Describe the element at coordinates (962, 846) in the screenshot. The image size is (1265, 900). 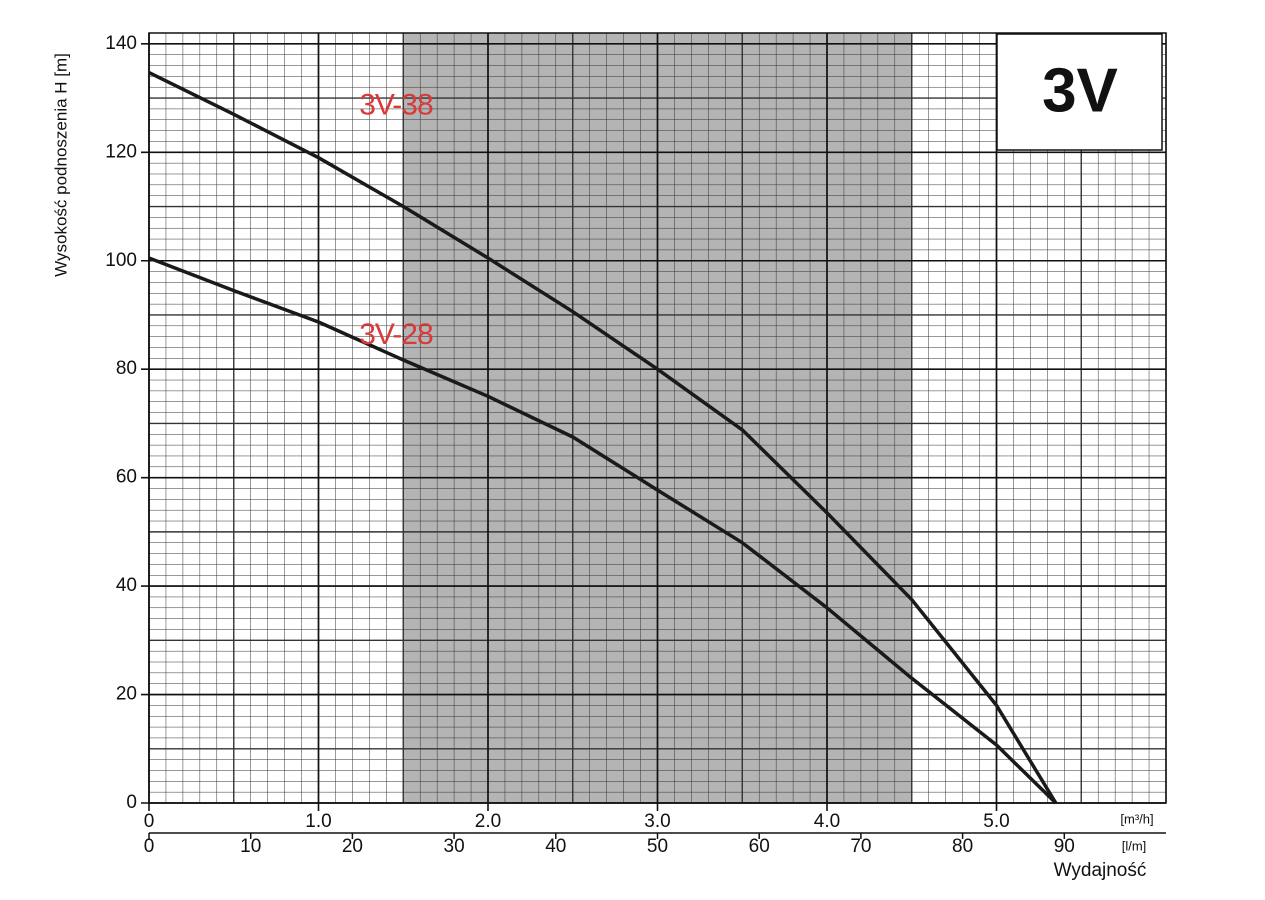
I see `x2-tick-label: 80` at that location.